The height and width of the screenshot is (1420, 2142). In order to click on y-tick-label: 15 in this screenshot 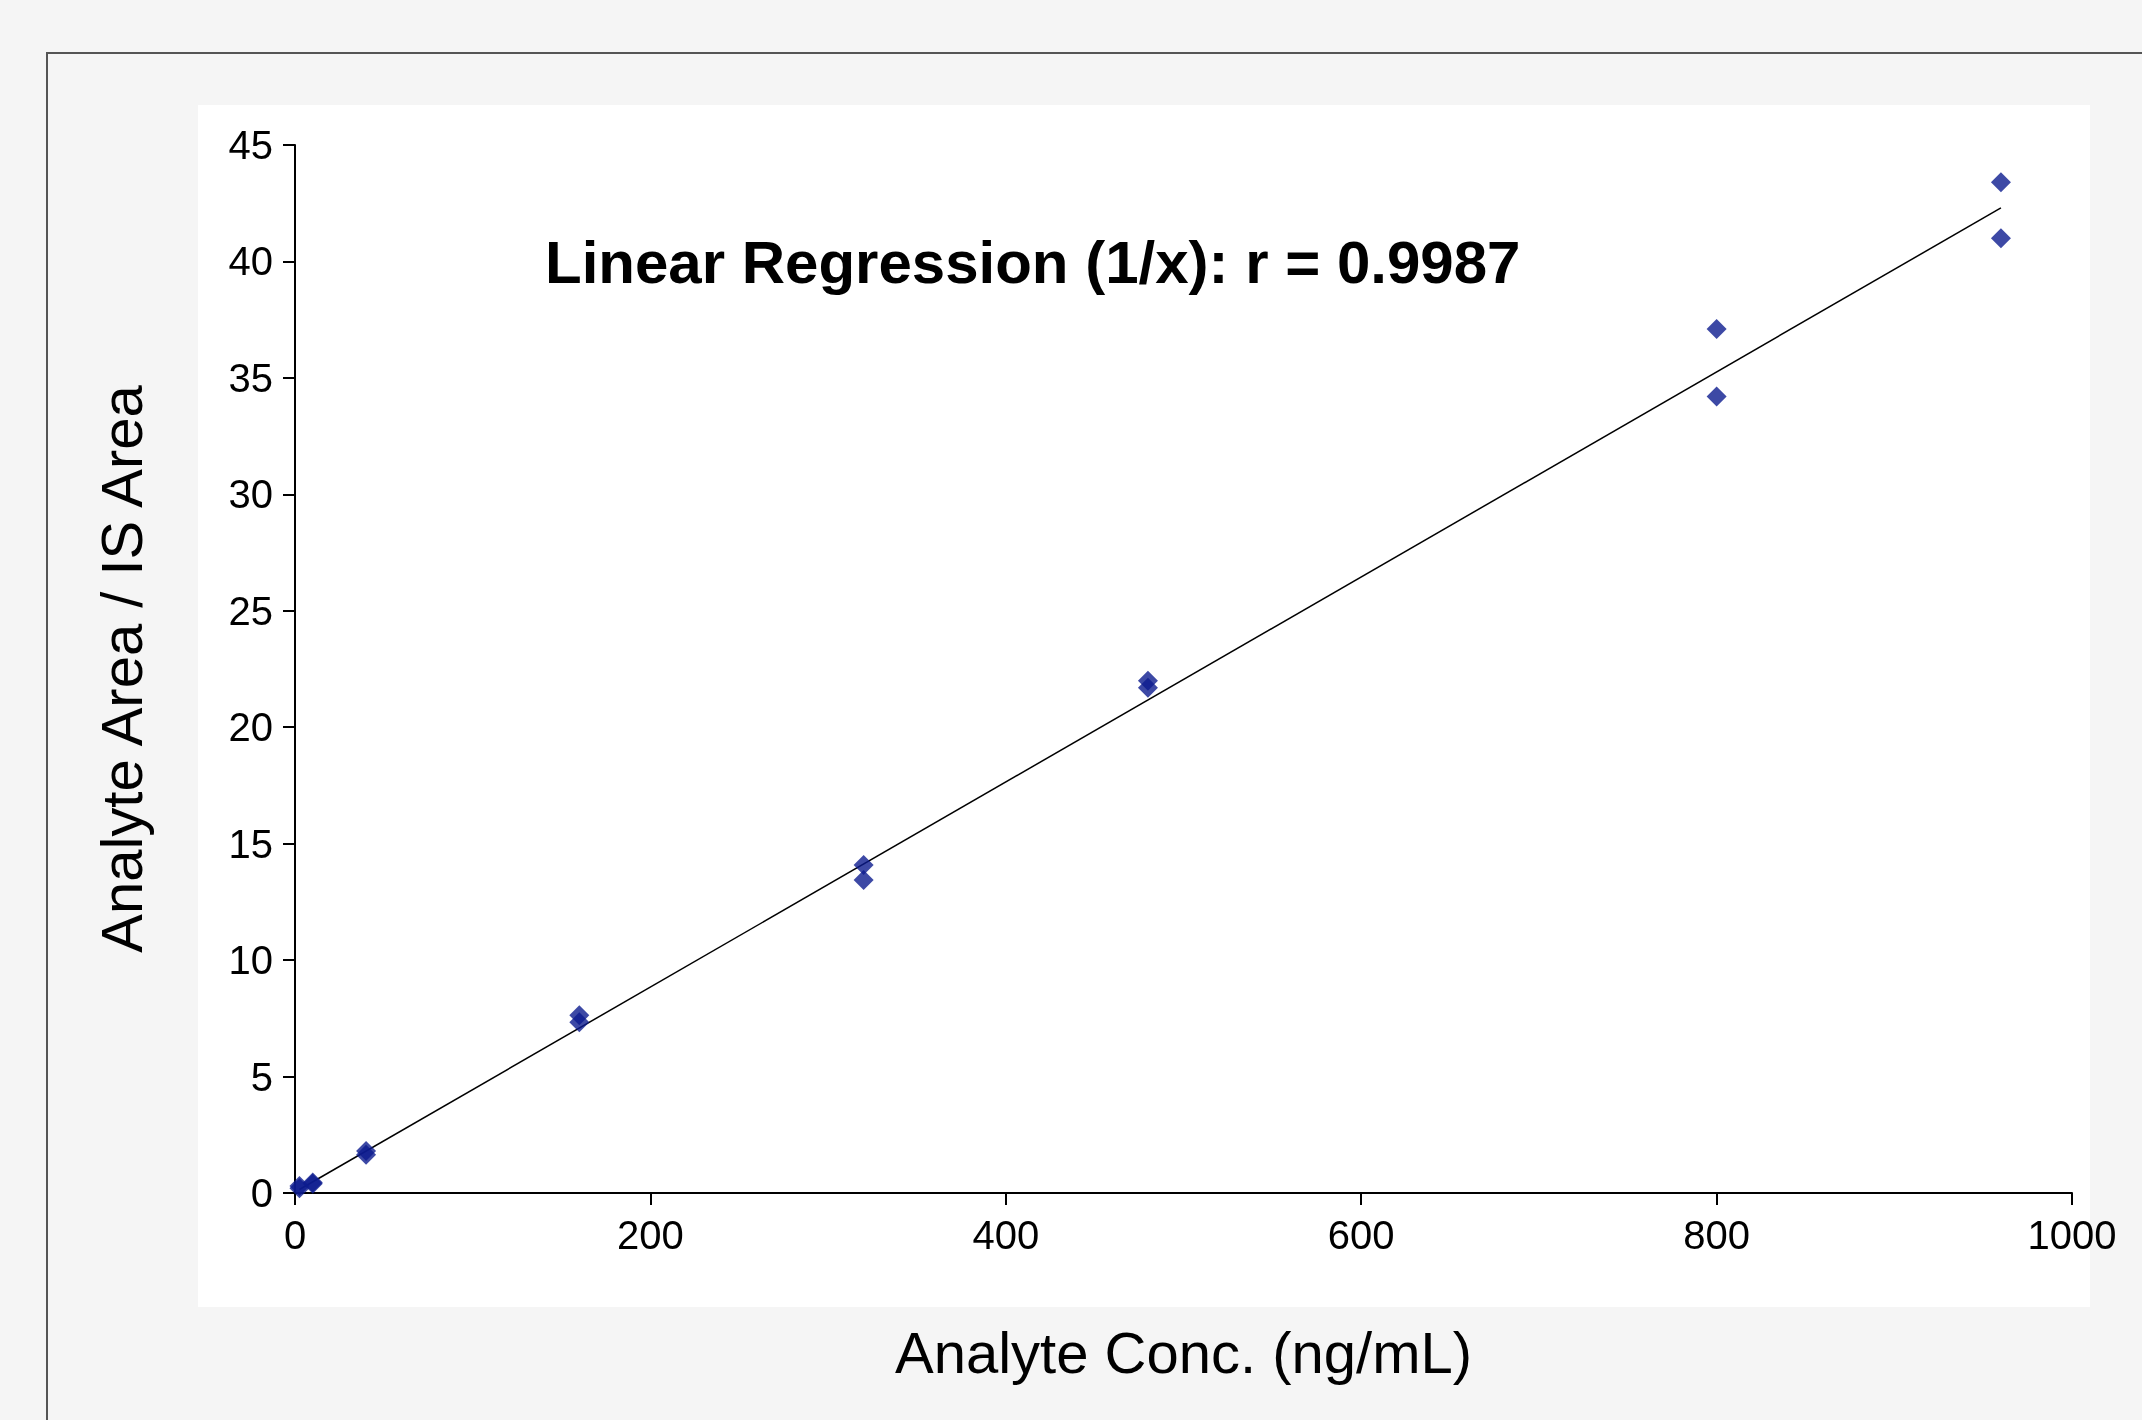, I will do `click(250, 843)`.